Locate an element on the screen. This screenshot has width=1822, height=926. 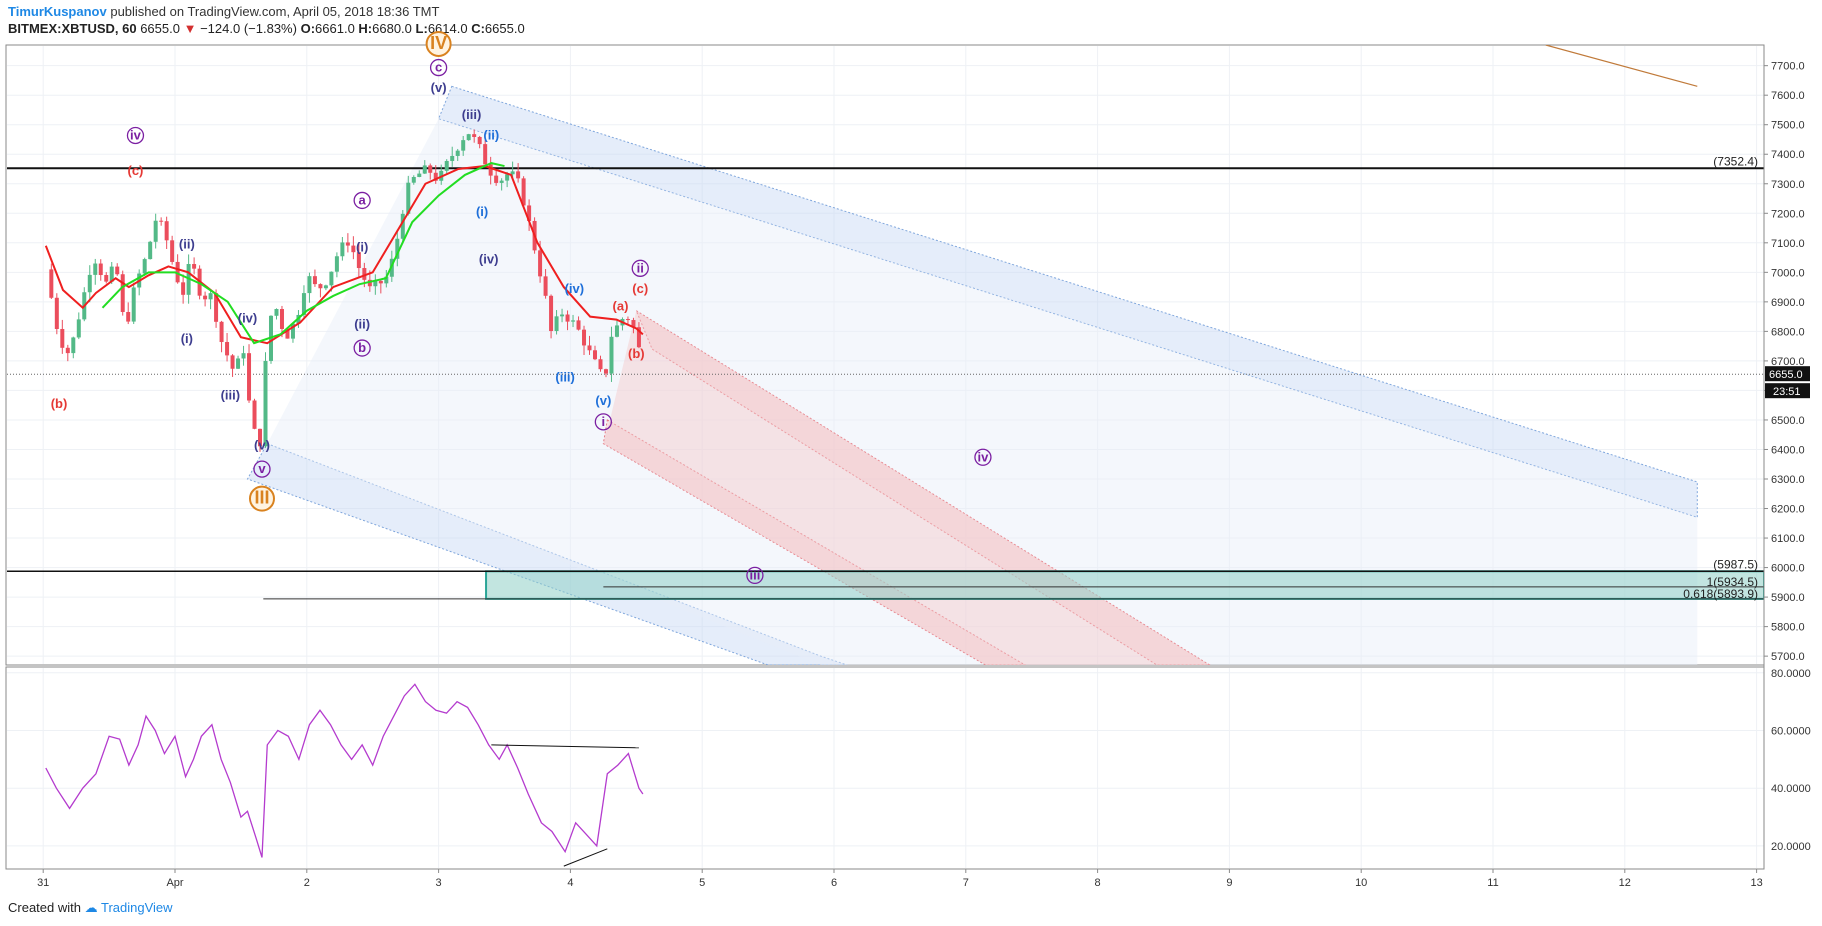
created-with-text: Created with is located at coordinates (44, 907).